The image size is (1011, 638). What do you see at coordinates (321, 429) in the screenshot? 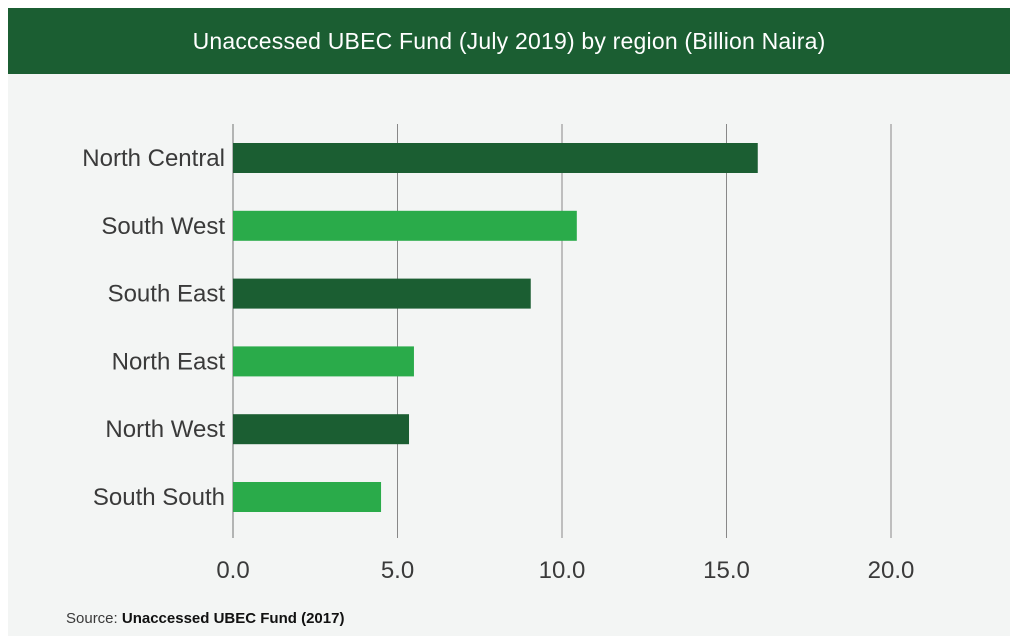
I see `bar-north-west` at bounding box center [321, 429].